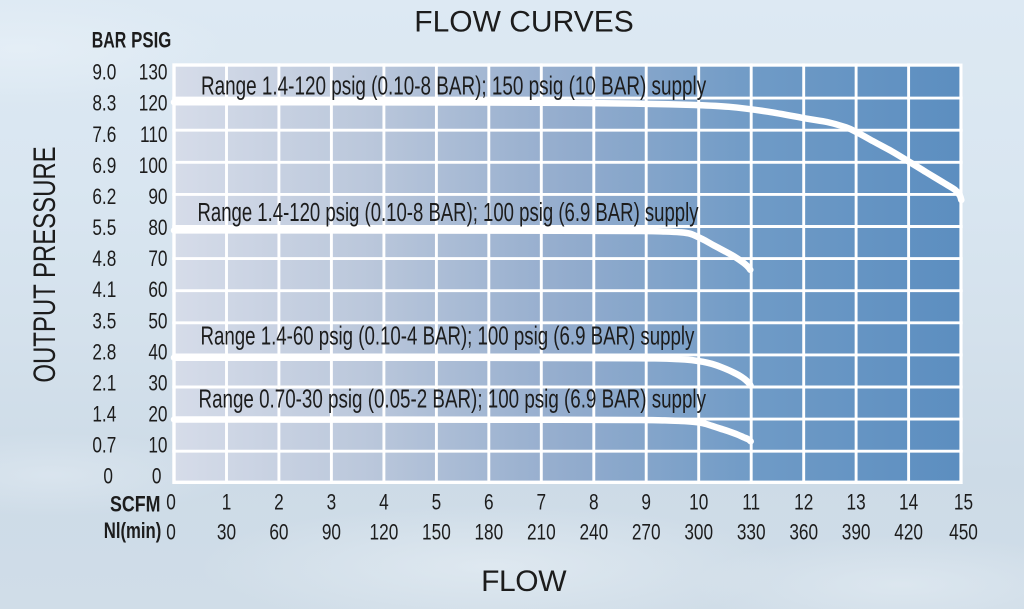 The image size is (1024, 609). I want to click on svg-text: 8, so click(594, 503).